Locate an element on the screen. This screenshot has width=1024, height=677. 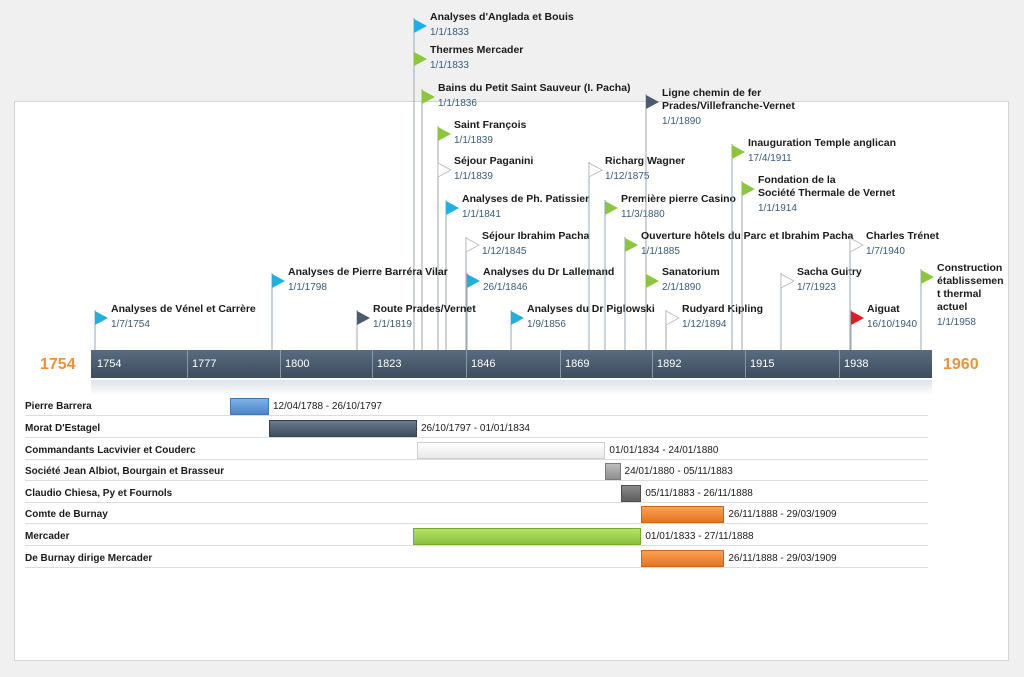
milestone-date: 1/1/1833 is located at coordinates (449, 65).